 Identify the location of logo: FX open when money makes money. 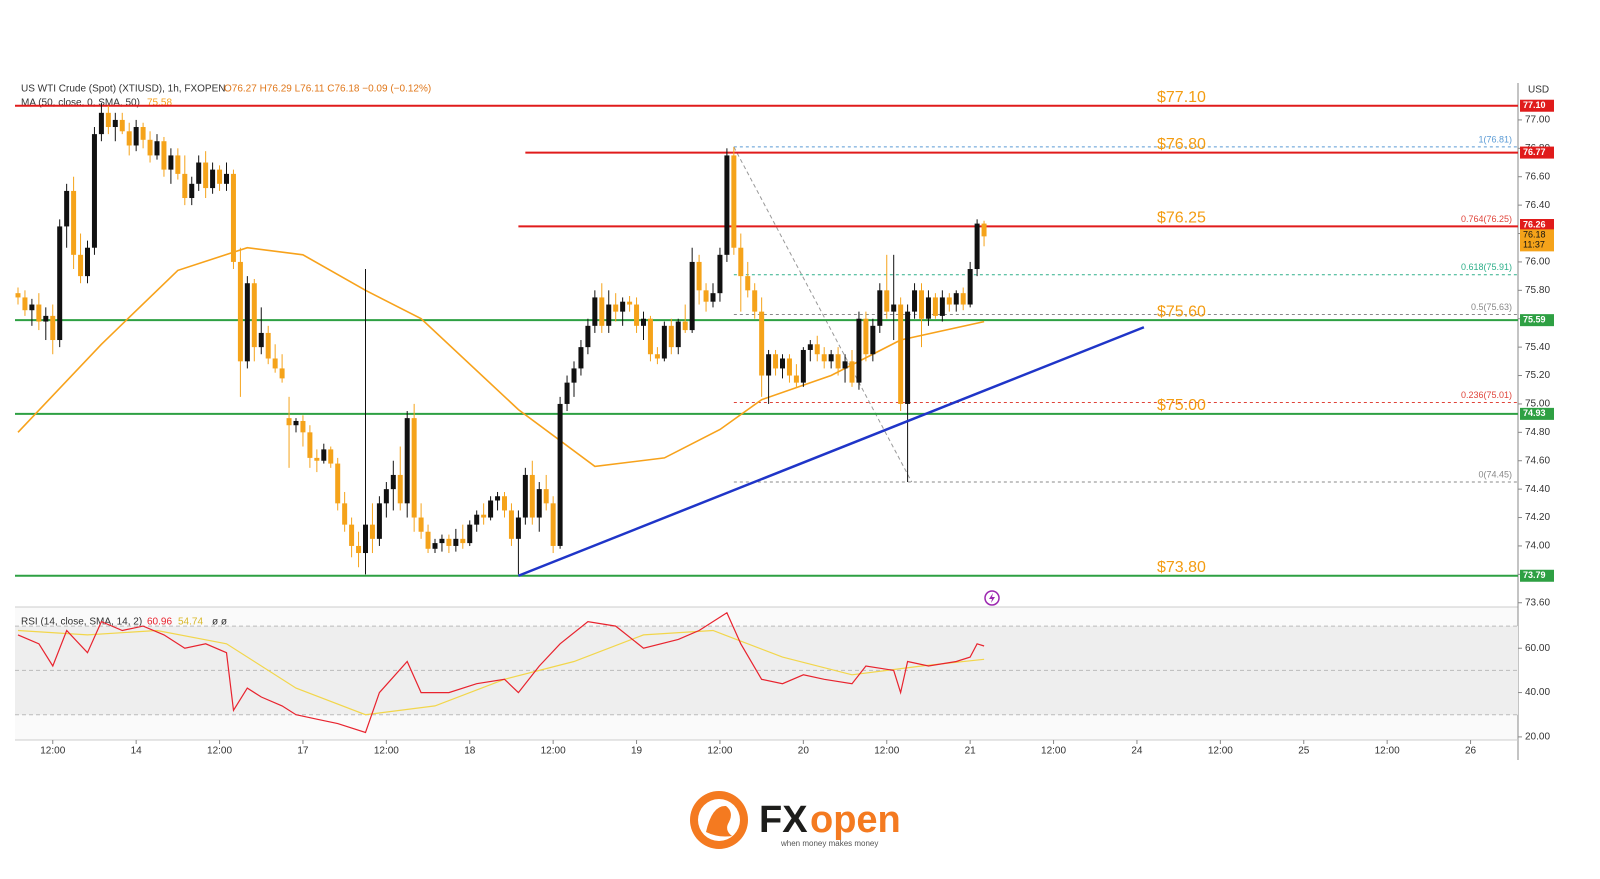
(795, 820).